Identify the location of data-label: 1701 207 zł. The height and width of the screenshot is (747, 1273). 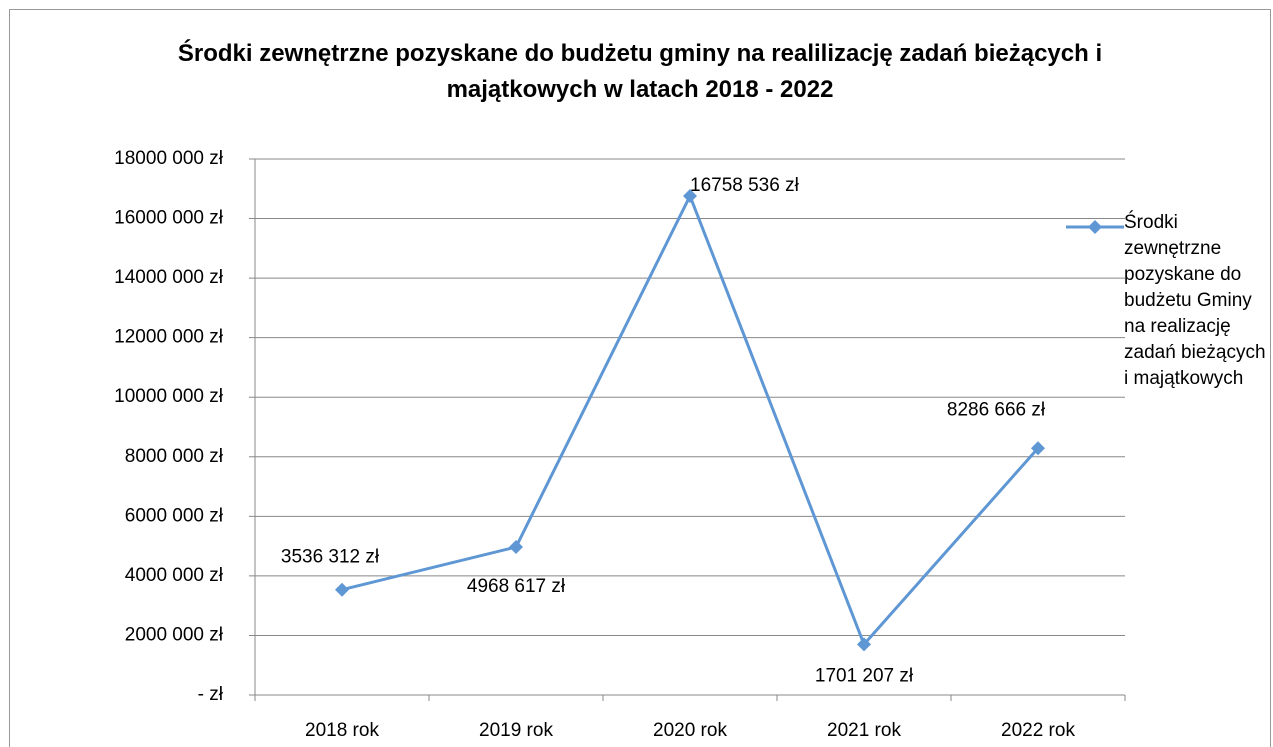
(864, 675).